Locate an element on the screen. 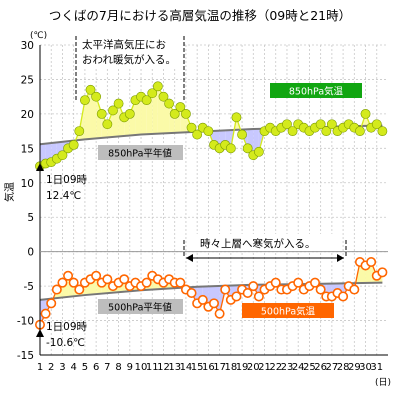 Image resolution: width=400 pixels, height=400 pixels. start-850-annotation: 1日09時 12.4℃ is located at coordinates (62, 182).